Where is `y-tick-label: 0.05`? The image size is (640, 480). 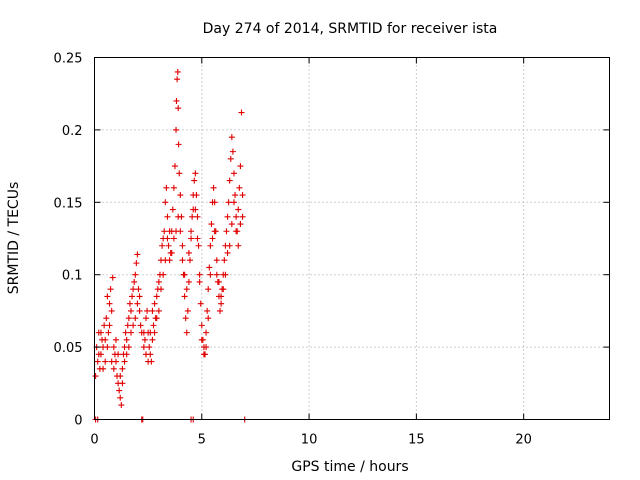 y-tick-label: 0.05 is located at coordinates (68, 348).